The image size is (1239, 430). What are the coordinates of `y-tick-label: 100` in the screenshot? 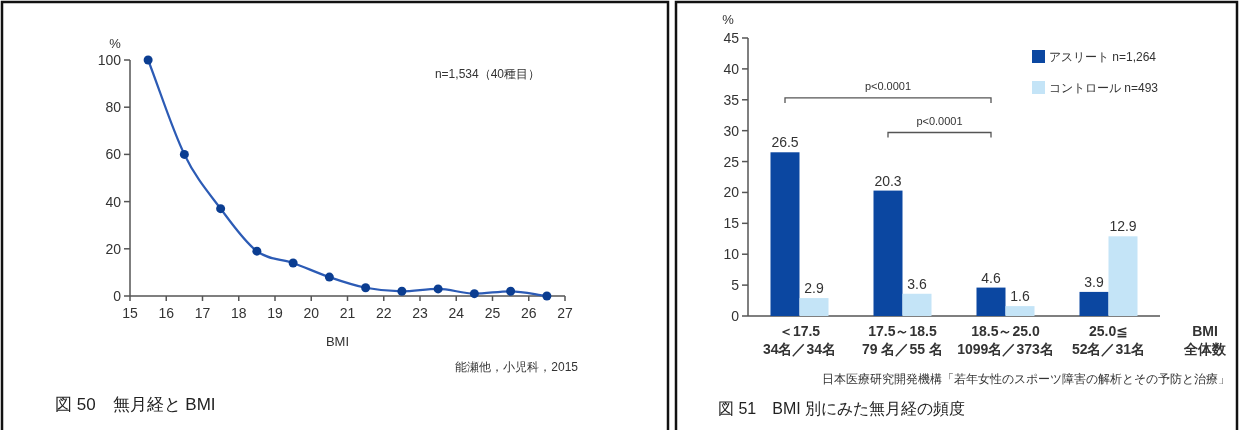 It's located at (109, 60).